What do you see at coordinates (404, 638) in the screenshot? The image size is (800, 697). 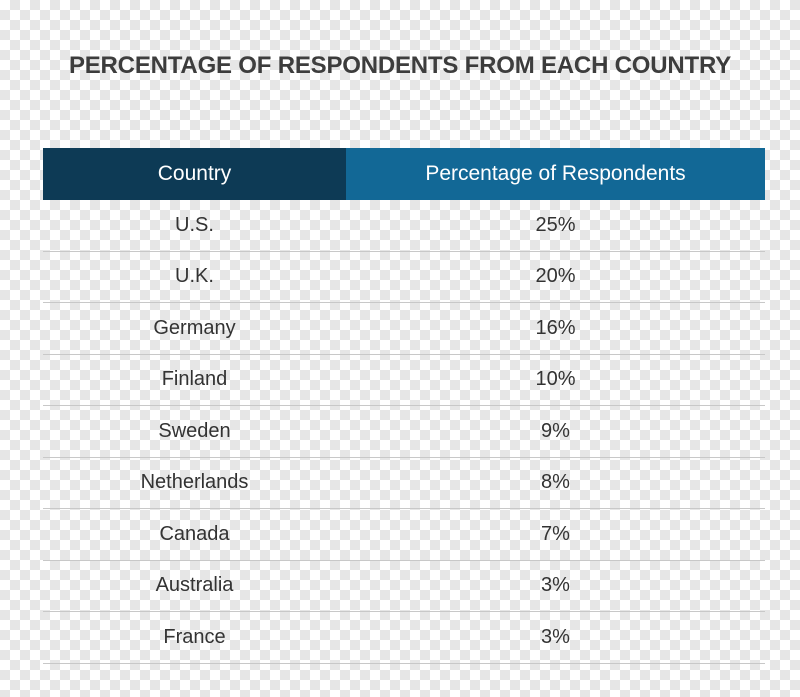 I see `table-row: France 3%` at bounding box center [404, 638].